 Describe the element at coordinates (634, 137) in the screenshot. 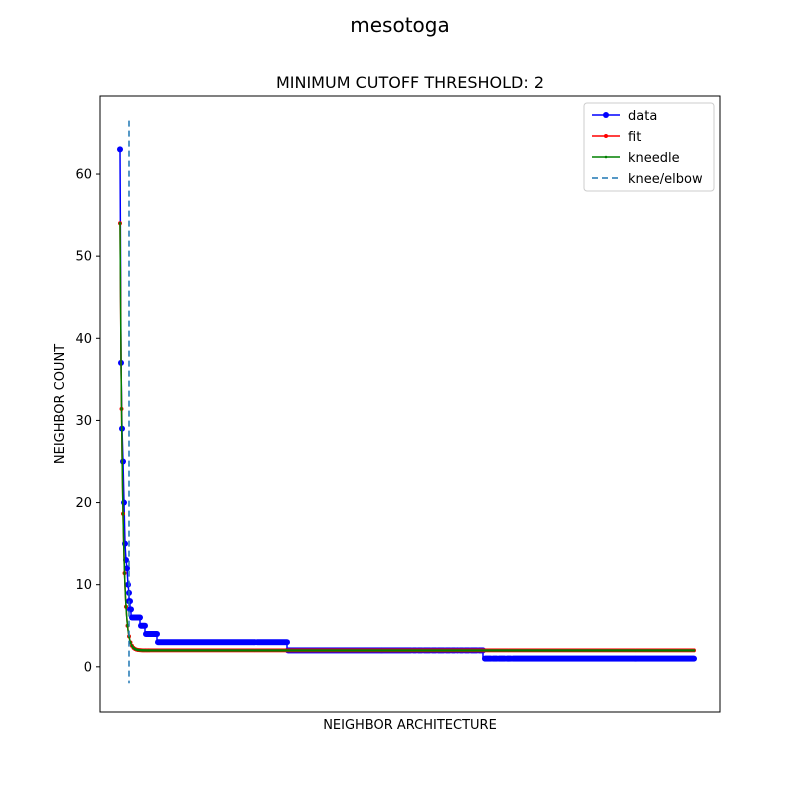

I see `legend-label: fit` at that location.